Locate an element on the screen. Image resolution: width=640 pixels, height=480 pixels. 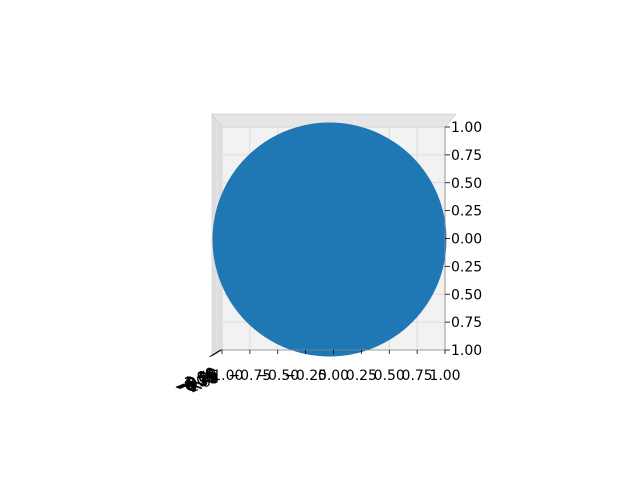
y-tick-label: 0.00 is located at coordinates (466, 240).